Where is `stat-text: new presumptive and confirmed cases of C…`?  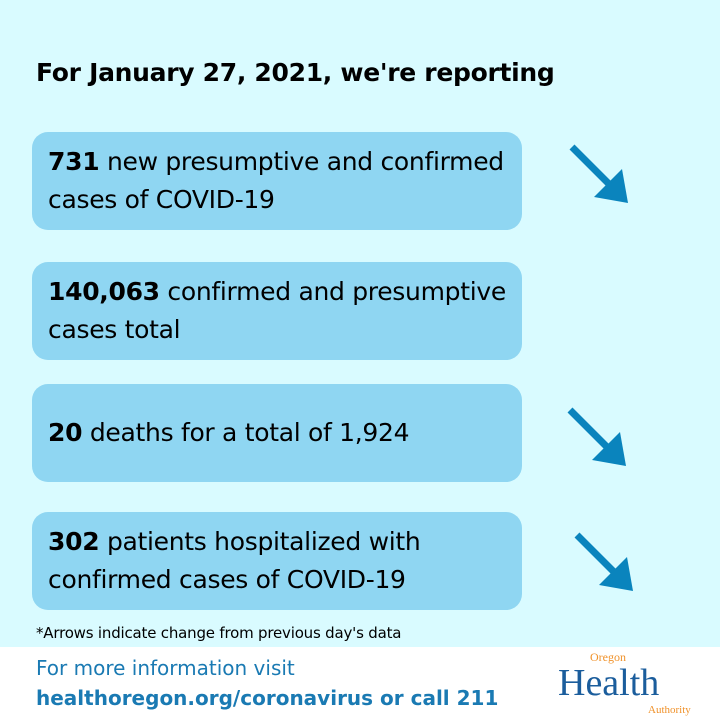 stat-text: new presumptive and confirmed cases of C… is located at coordinates (276, 180).